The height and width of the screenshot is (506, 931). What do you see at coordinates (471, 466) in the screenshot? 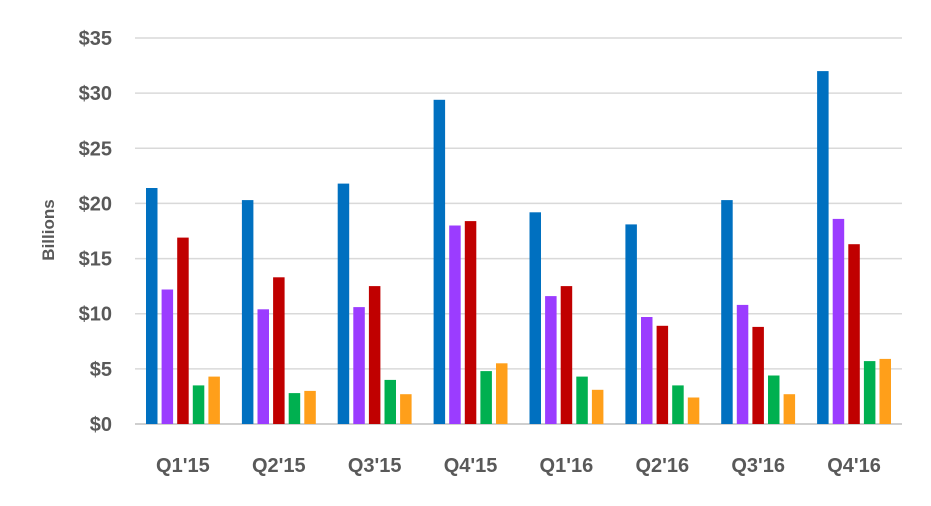
I see `x-tick-label: Q4'15` at bounding box center [471, 466].